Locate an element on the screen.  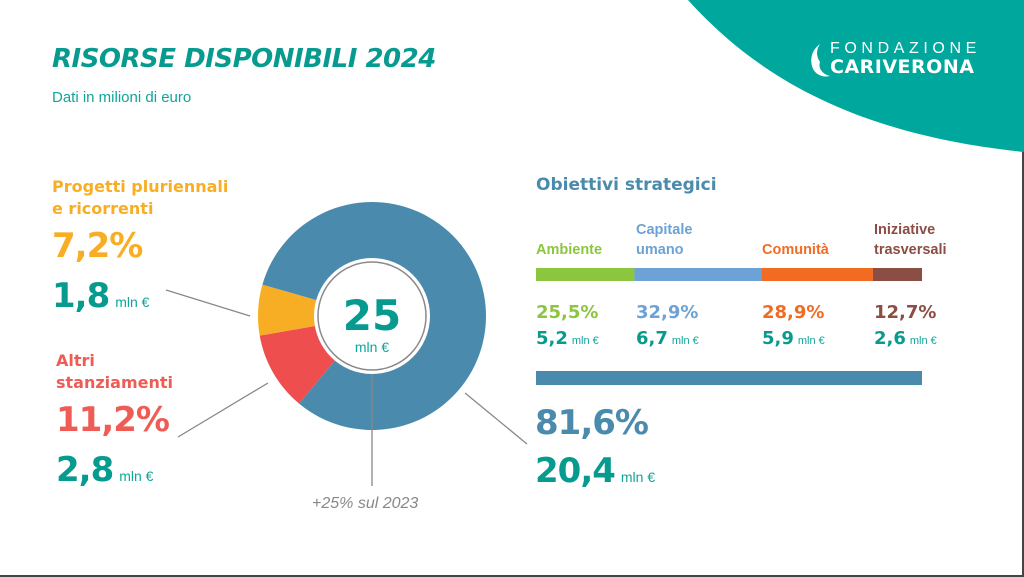
stacked-bar-segments is located at coordinates (729, 274).